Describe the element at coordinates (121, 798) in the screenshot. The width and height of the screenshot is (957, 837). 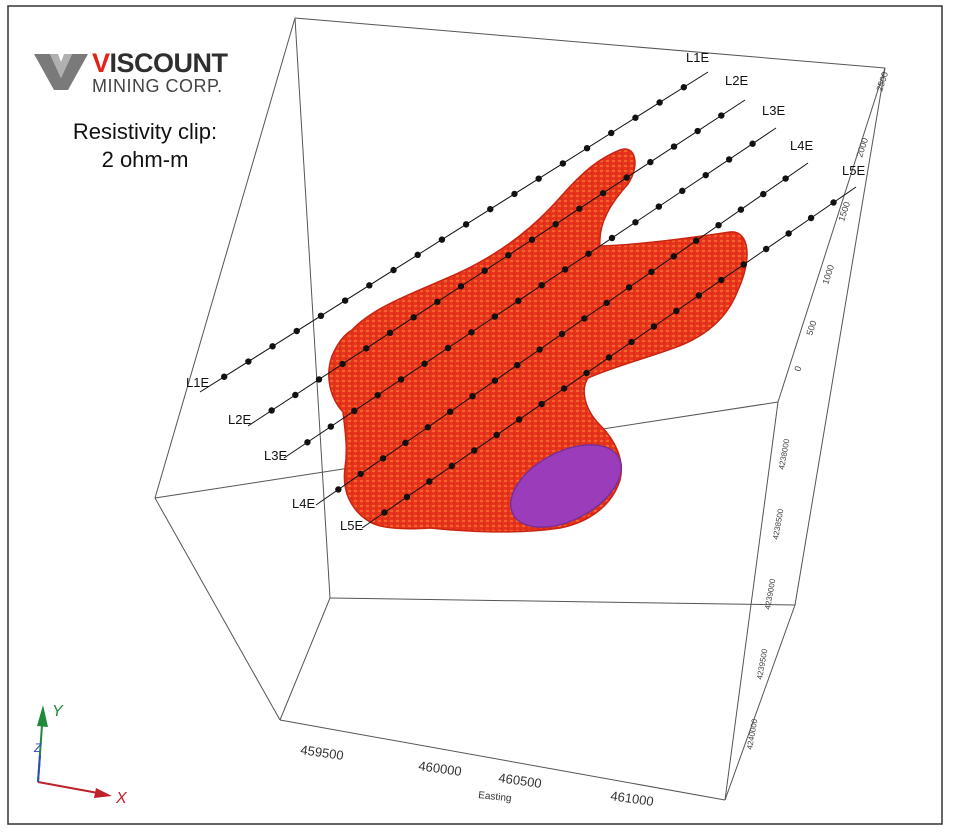
I see `x-axis-label: X` at that location.